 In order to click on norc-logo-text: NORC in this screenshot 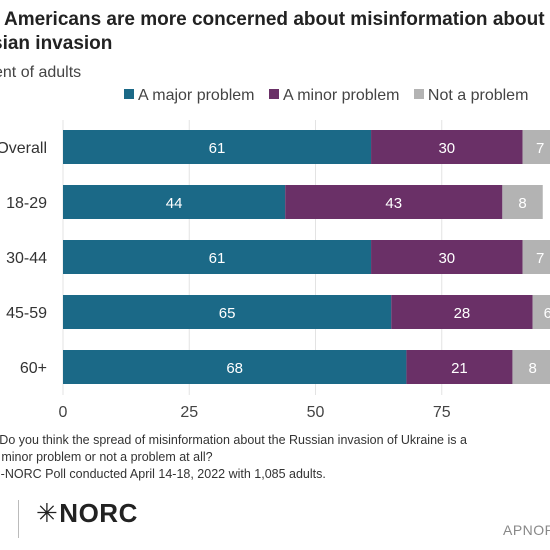, I will do `click(98, 513)`.